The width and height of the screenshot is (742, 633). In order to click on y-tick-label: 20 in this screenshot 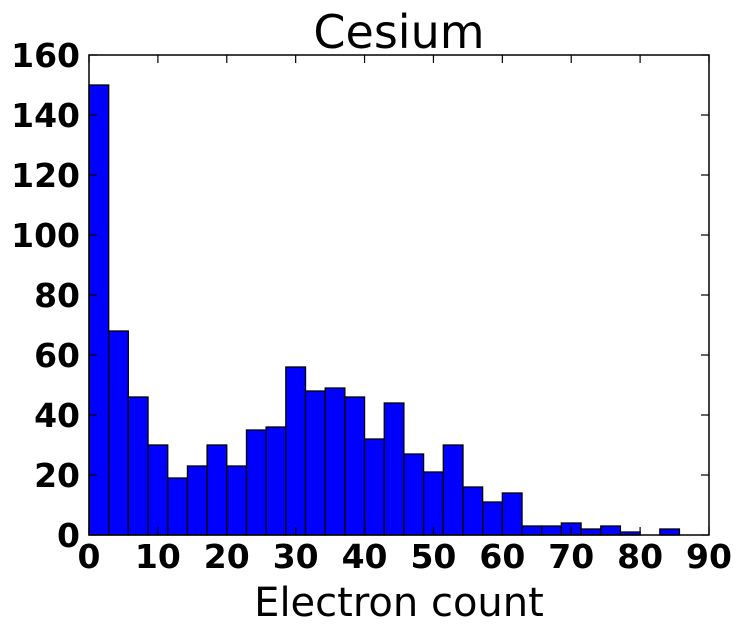, I will do `click(57, 475)`.